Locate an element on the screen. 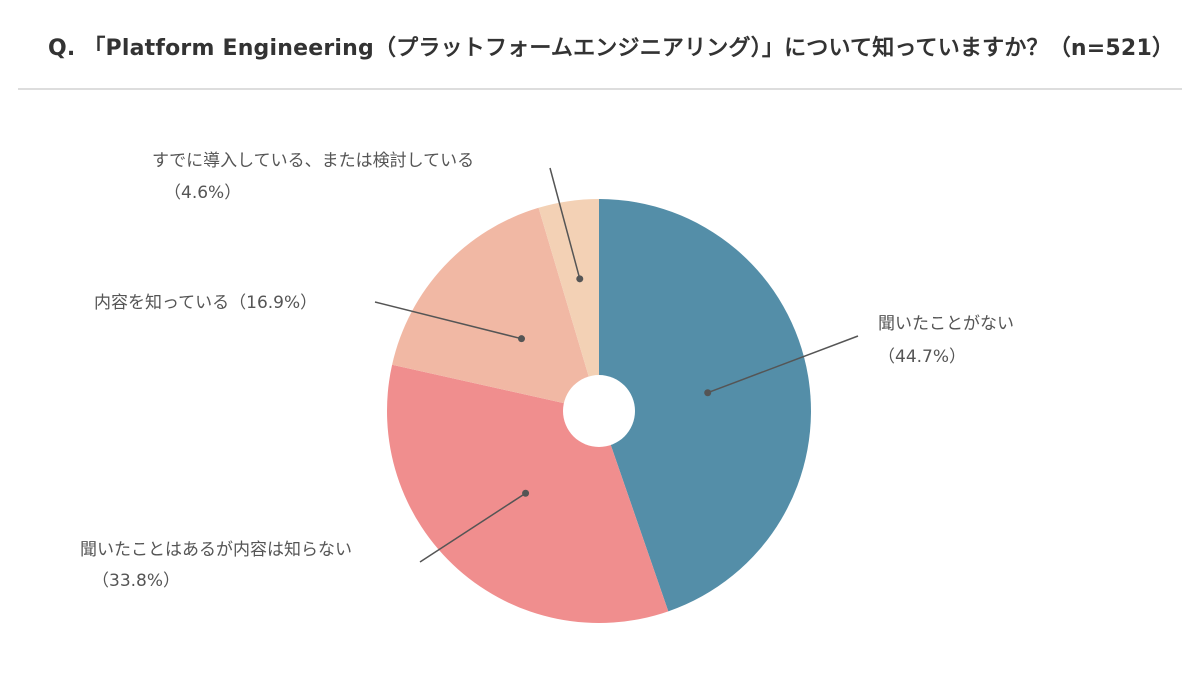  slice-value-1: （44.7%） is located at coordinates (922, 357).